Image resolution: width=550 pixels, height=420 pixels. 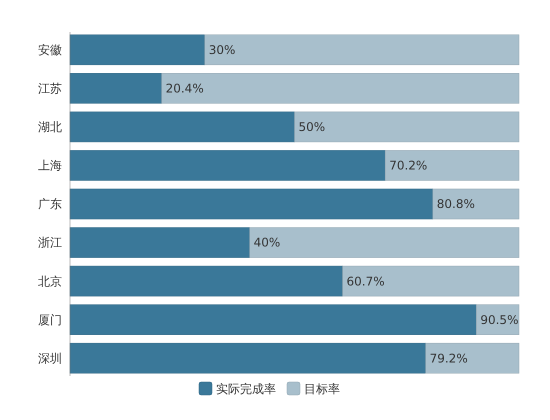 What do you see at coordinates (408, 165) in the screenshot?
I see `data-label: 70.2%` at bounding box center [408, 165].